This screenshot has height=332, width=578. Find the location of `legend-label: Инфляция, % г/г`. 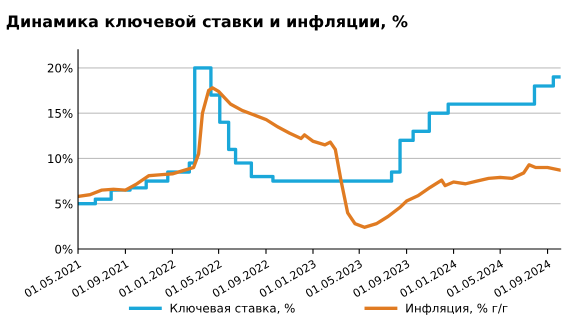

legend-label: Инфляция, % г/г is located at coordinates (457, 309).